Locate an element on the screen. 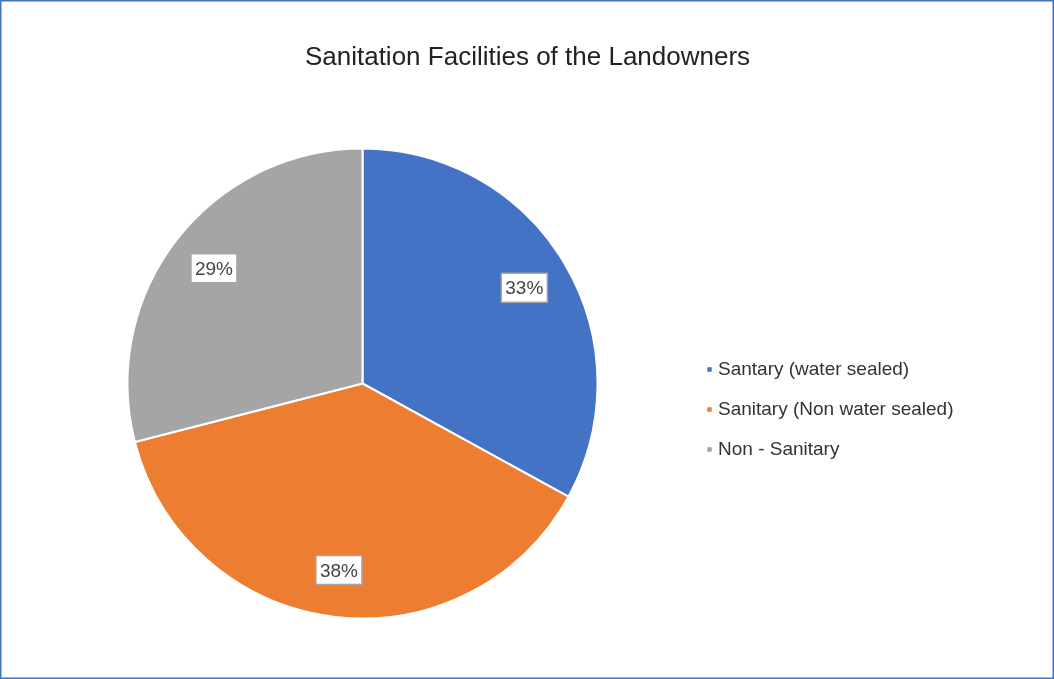  data-label: 29% is located at coordinates (214, 268).